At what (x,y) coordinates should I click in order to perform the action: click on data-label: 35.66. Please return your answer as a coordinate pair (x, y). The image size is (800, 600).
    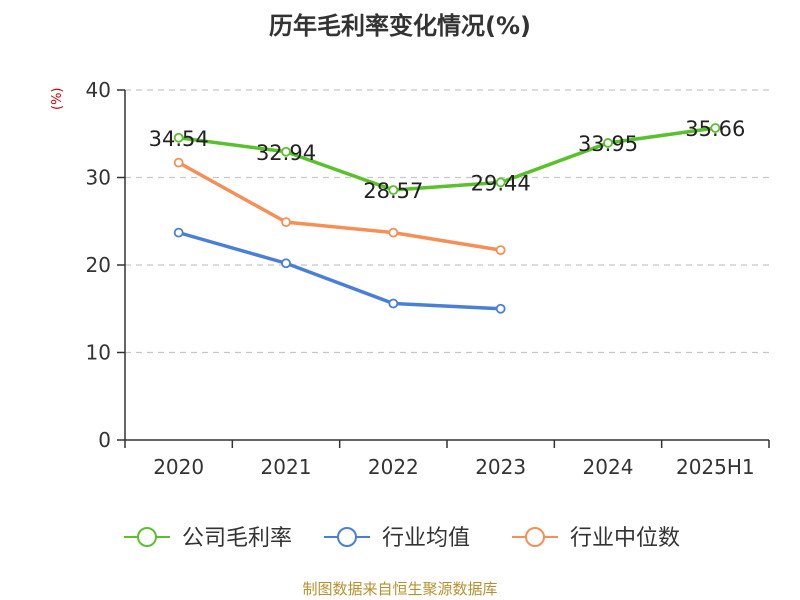
    Looking at the image, I should click on (715, 129).